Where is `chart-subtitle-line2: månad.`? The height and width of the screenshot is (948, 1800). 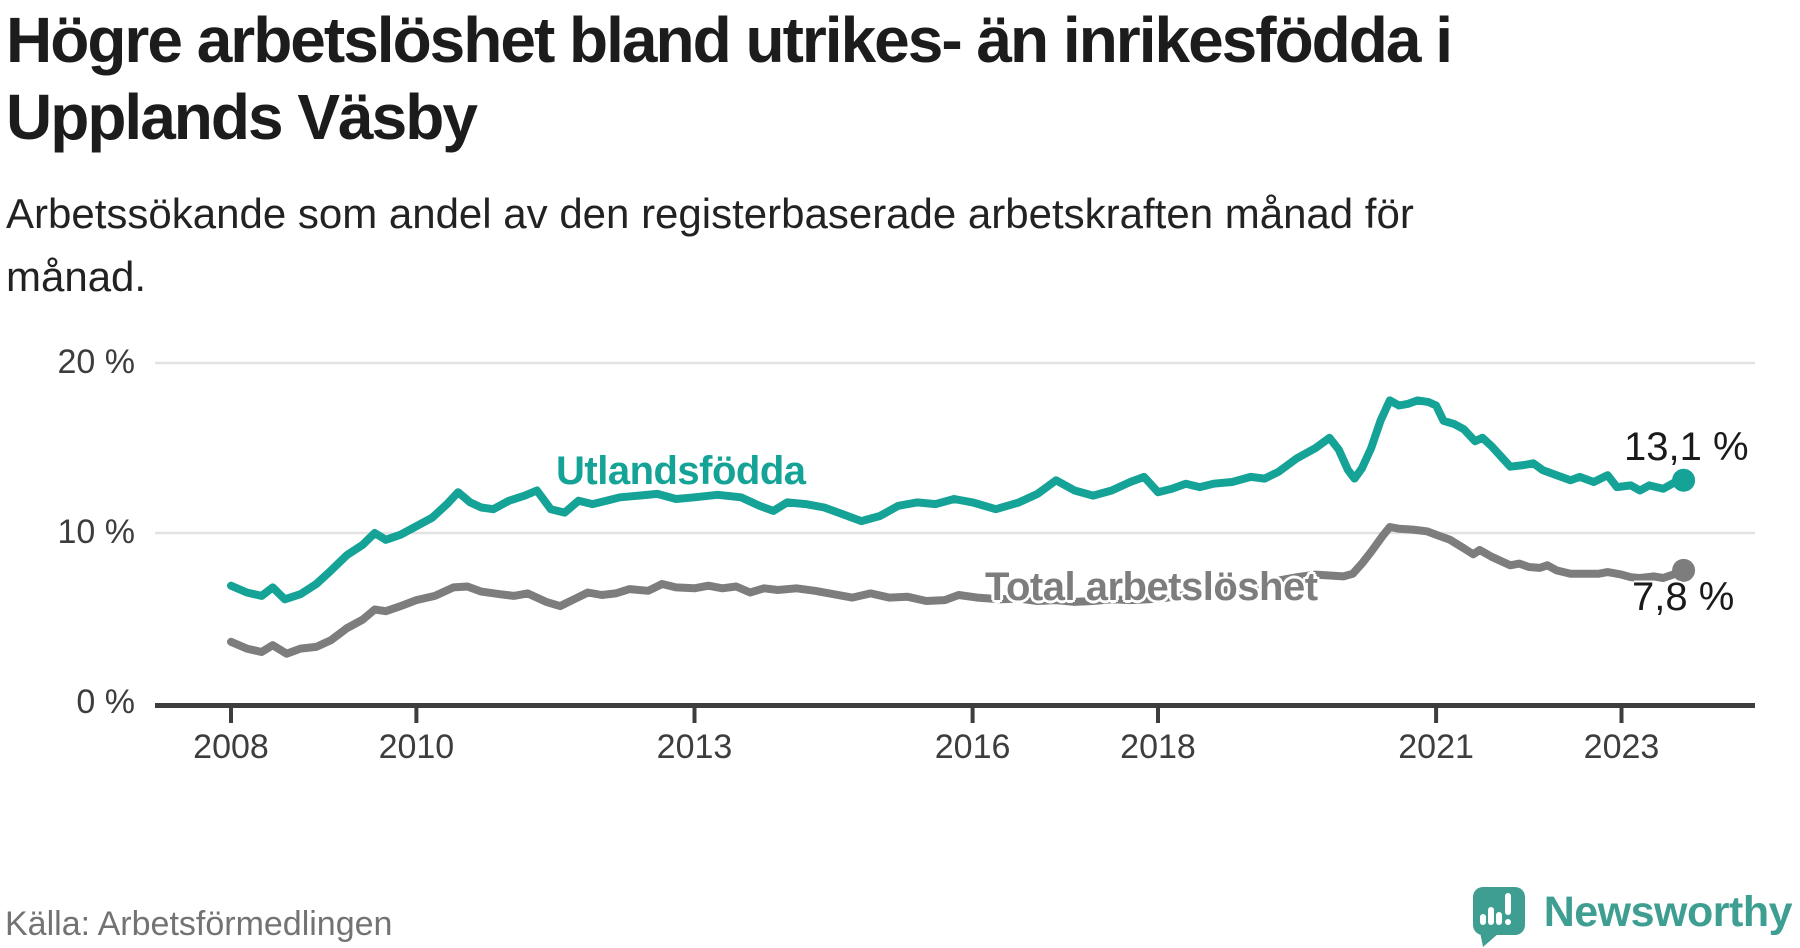
chart-subtitle-line2: månad. is located at coordinates (76, 276).